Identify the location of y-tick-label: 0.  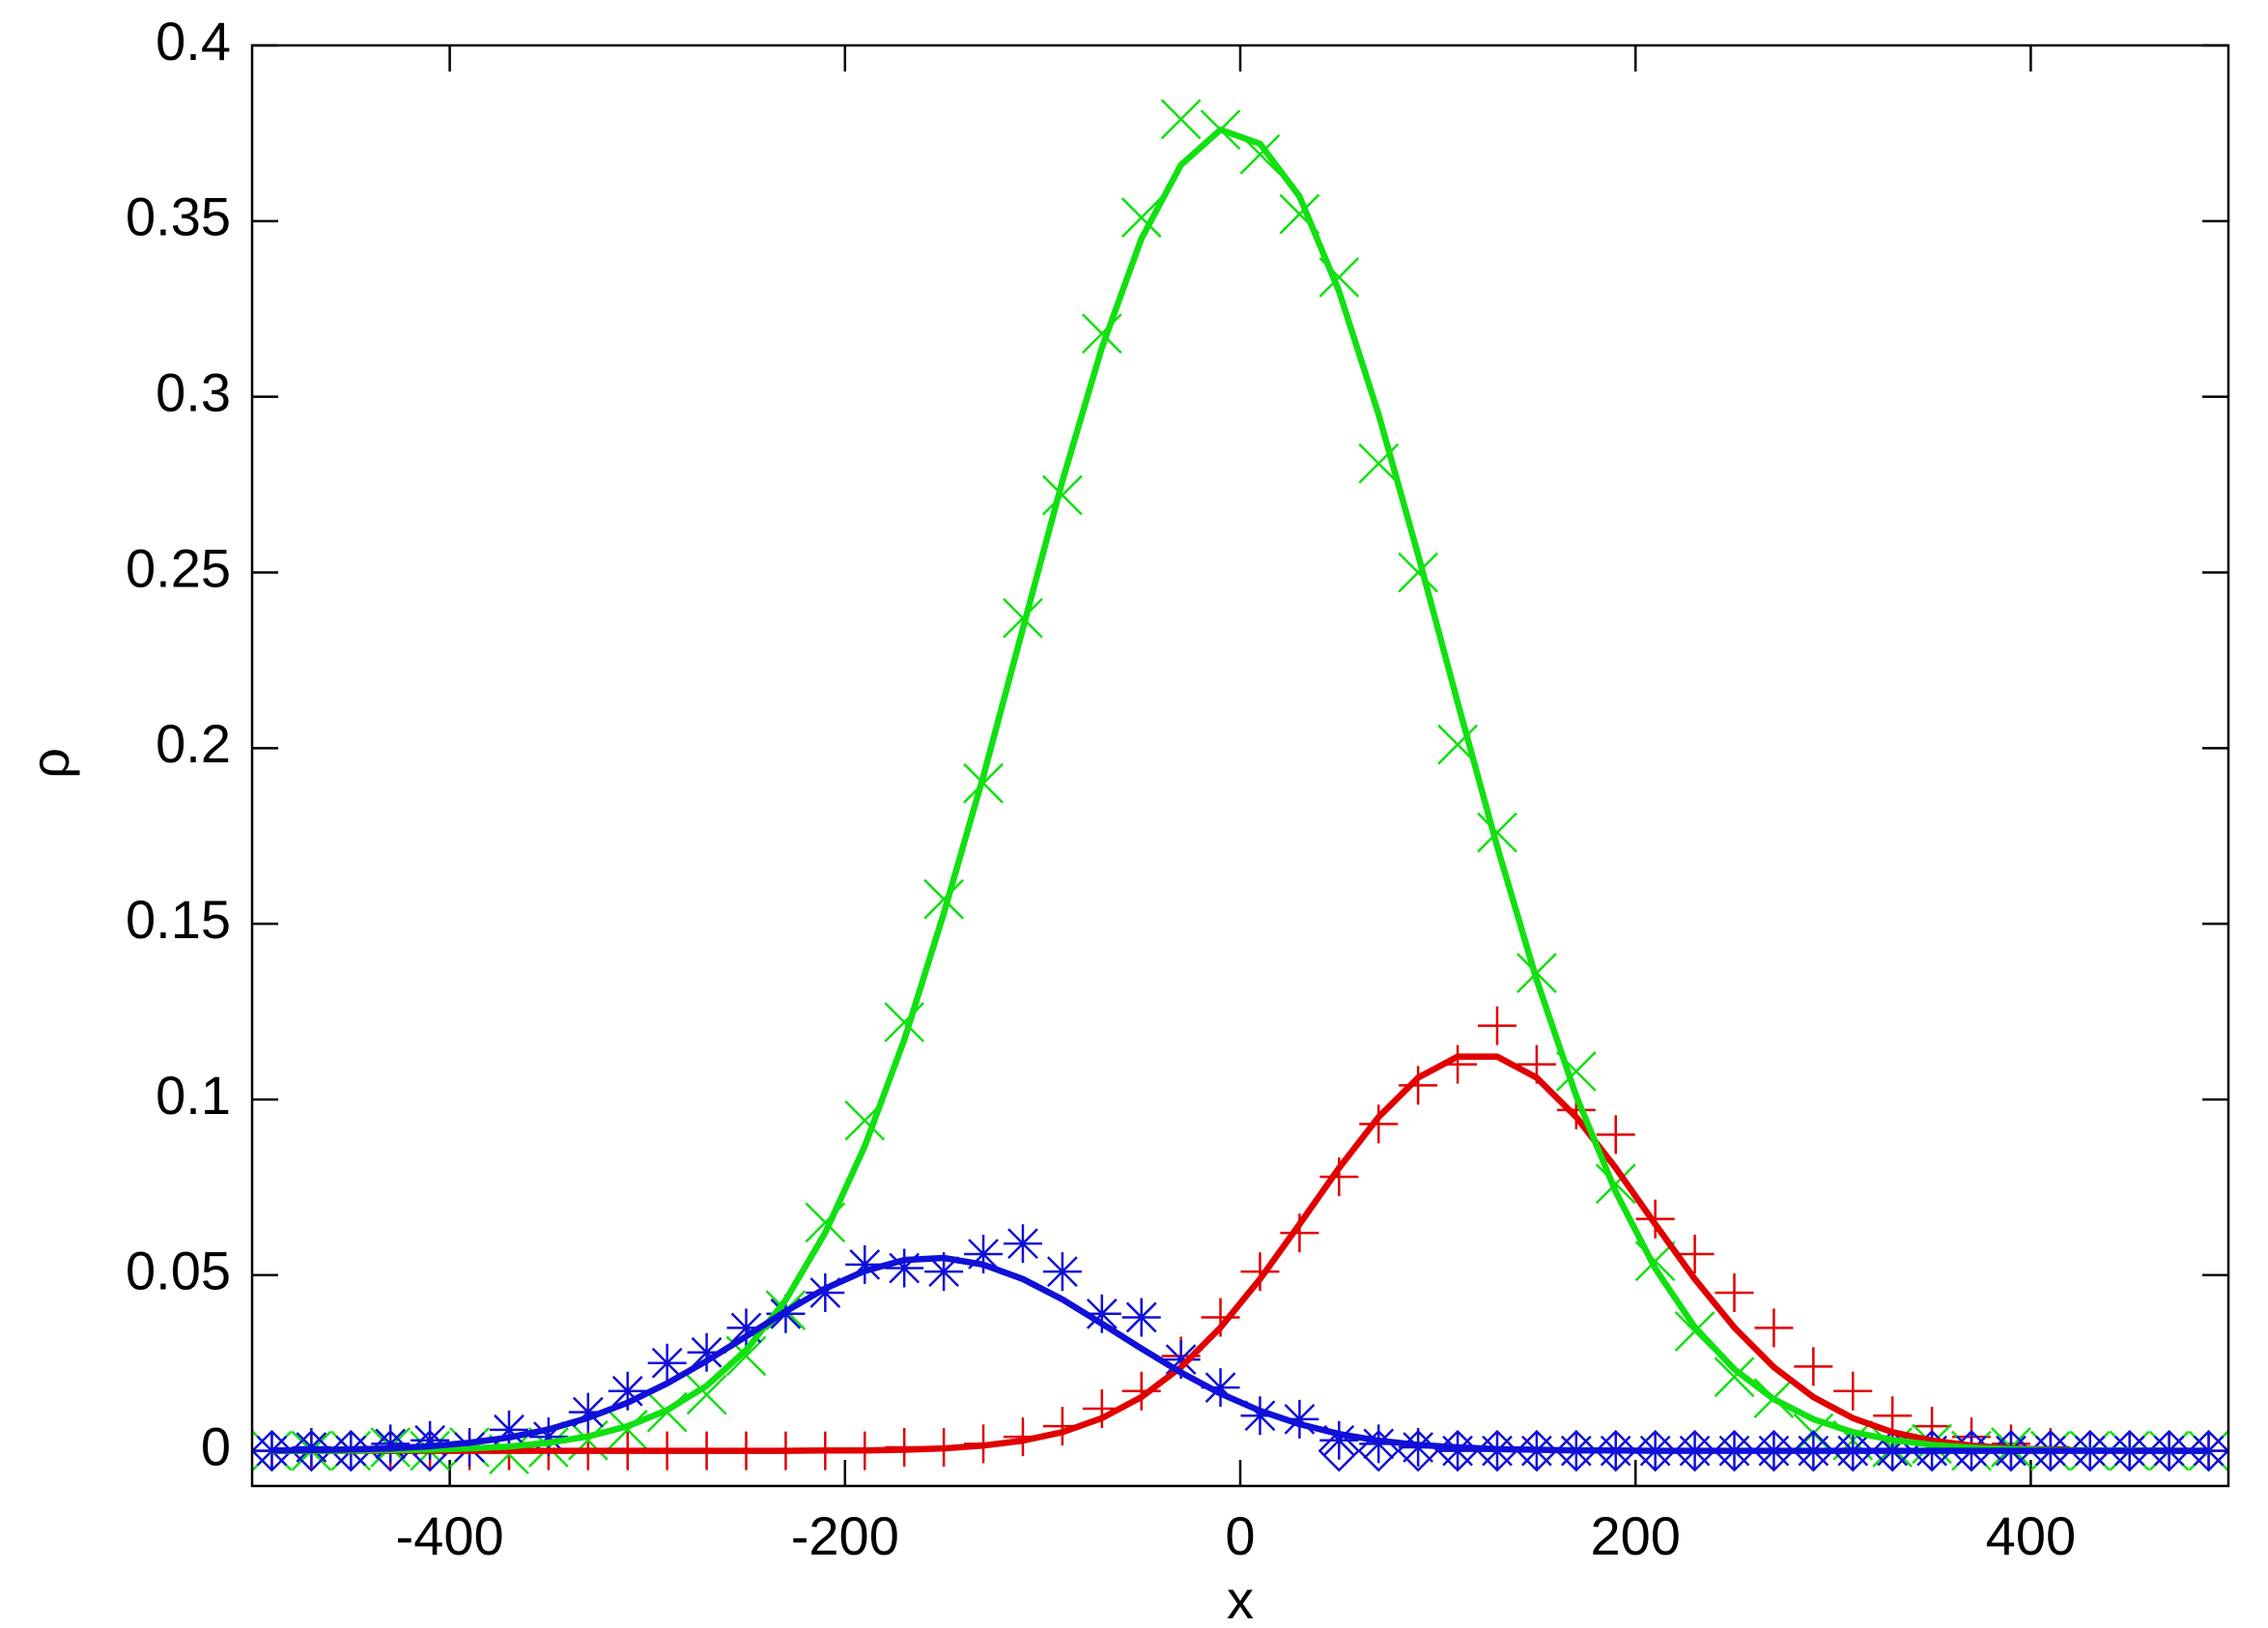
(216, 1445).